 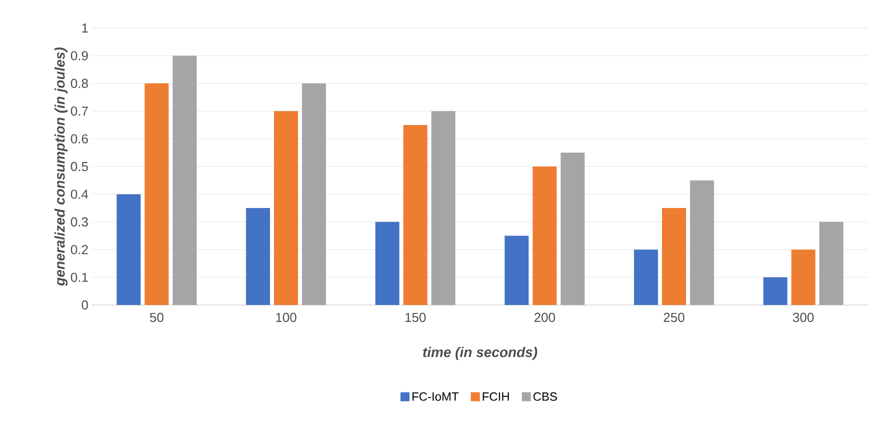 I want to click on y-tick-label: 0.6, so click(x=79, y=139).